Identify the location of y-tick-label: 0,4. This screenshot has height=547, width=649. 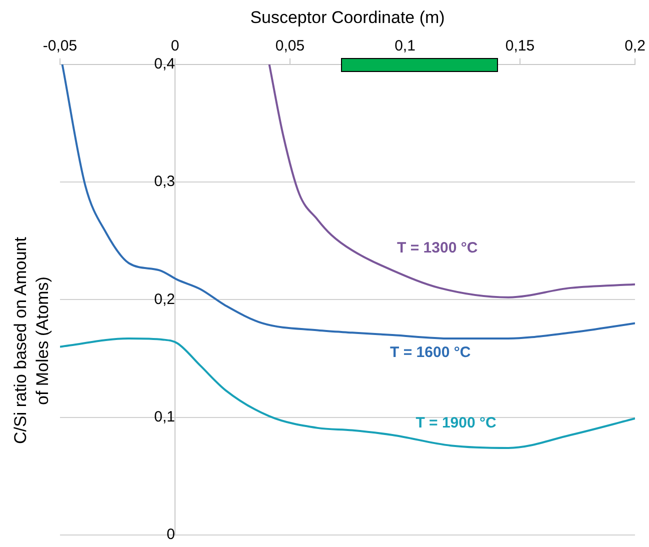
(164, 64).